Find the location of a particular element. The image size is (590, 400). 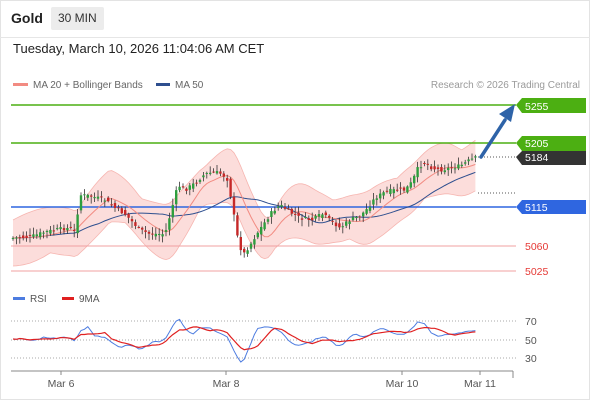

level-label-5025: 5025 is located at coordinates (537, 272).